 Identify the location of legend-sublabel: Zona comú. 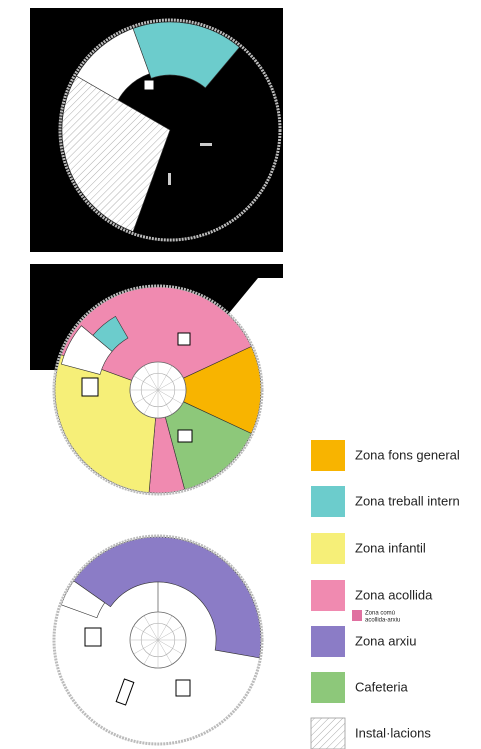
(380, 614).